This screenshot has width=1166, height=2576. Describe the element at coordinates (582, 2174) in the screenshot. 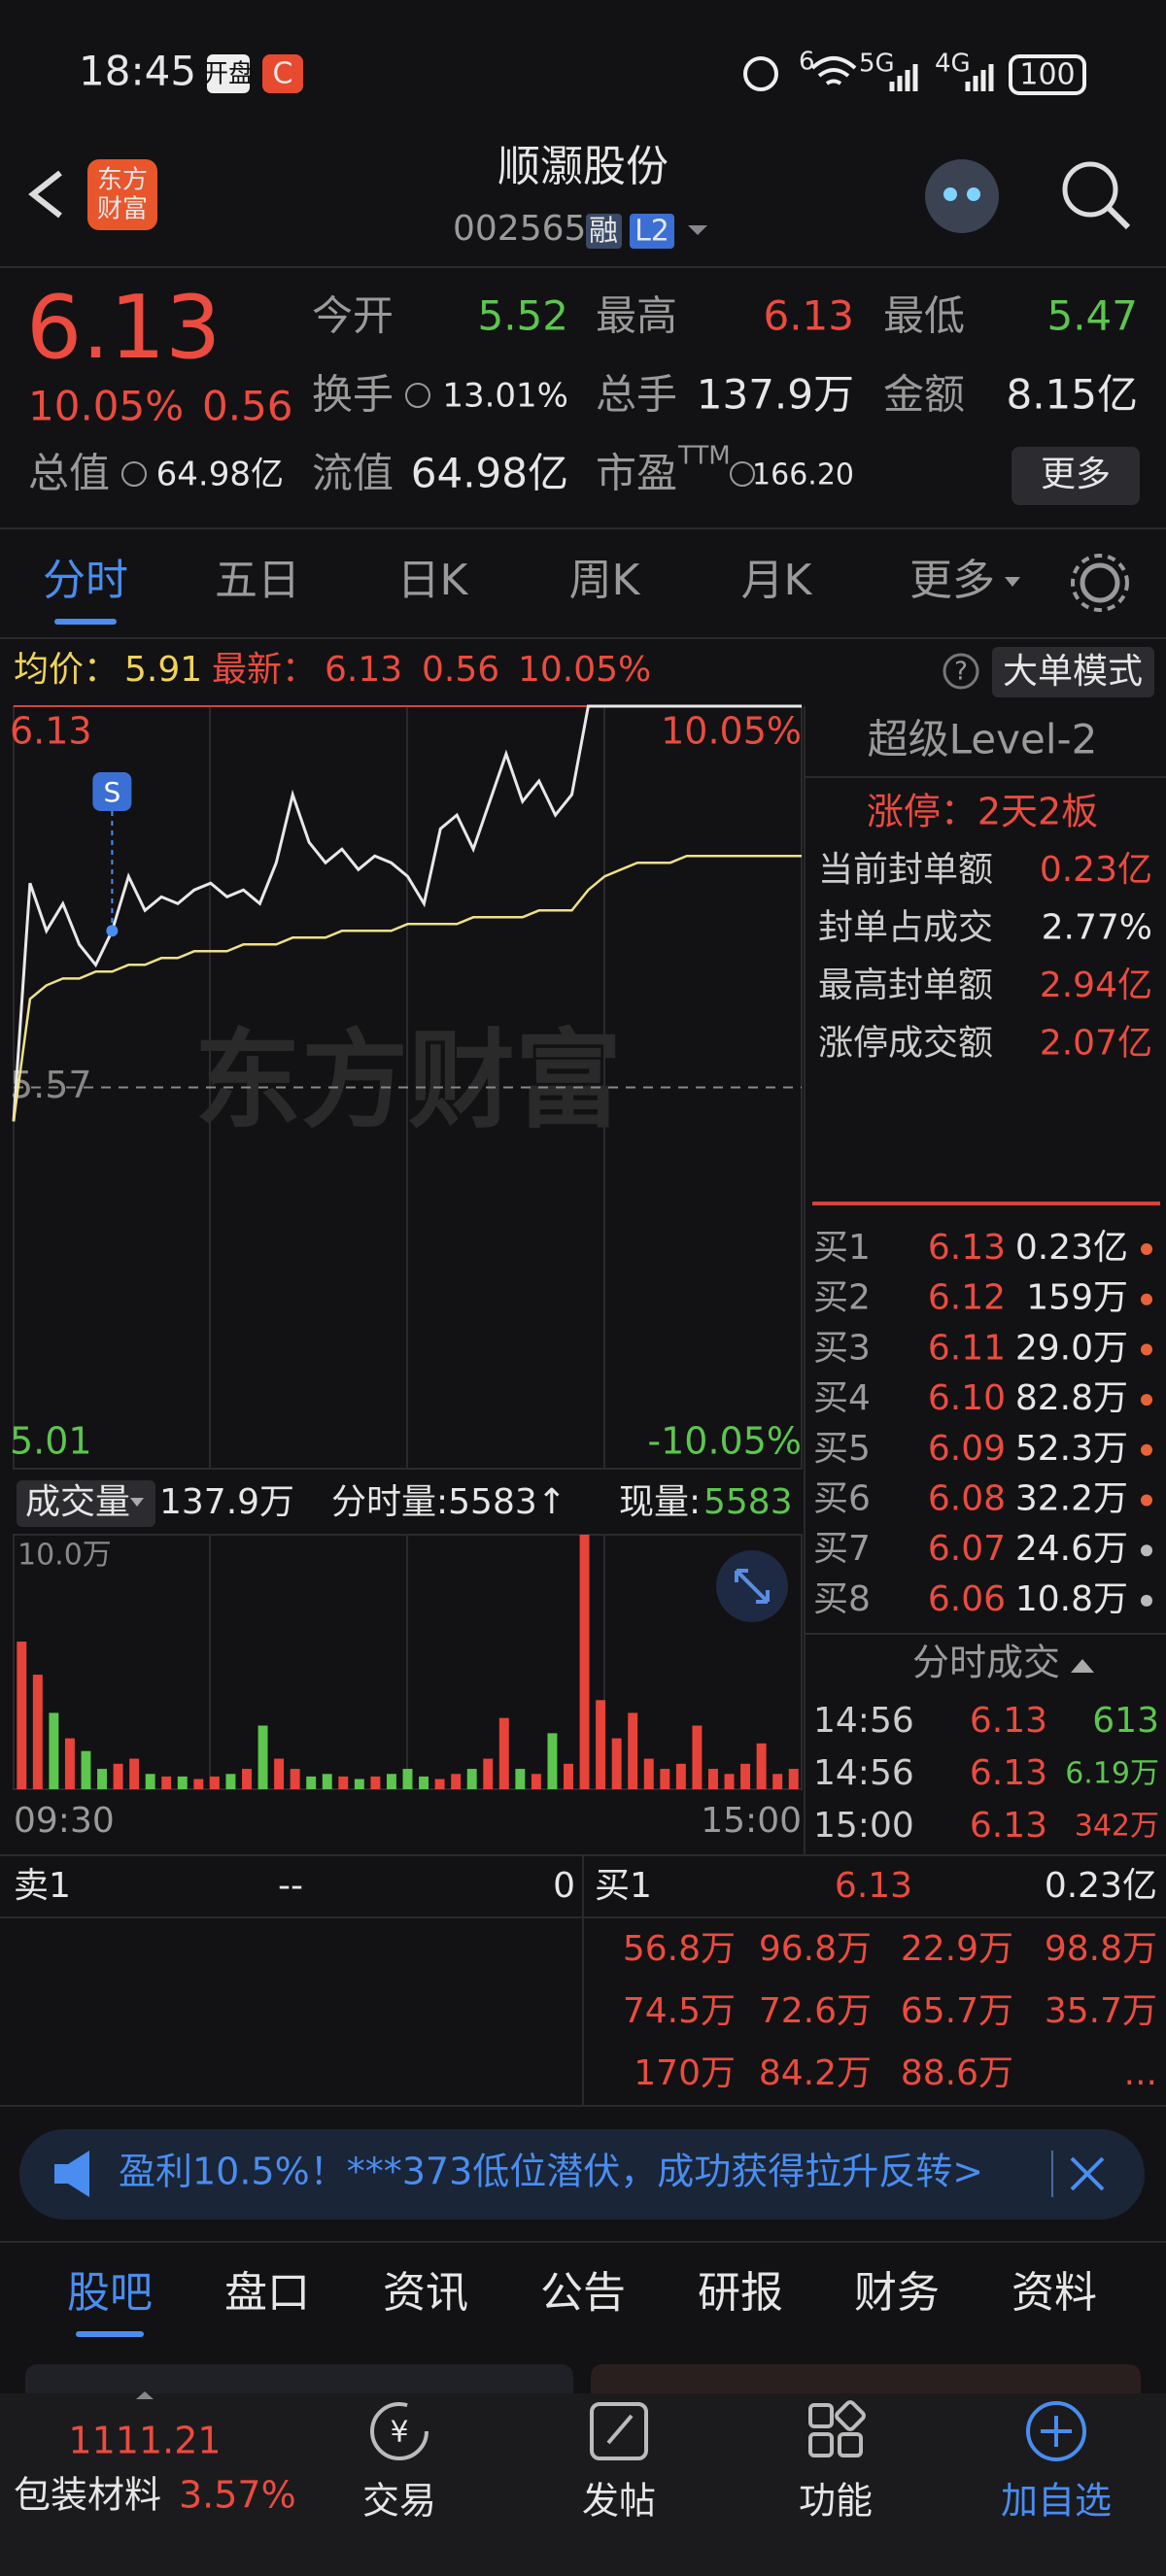

I see `banner` at that location.